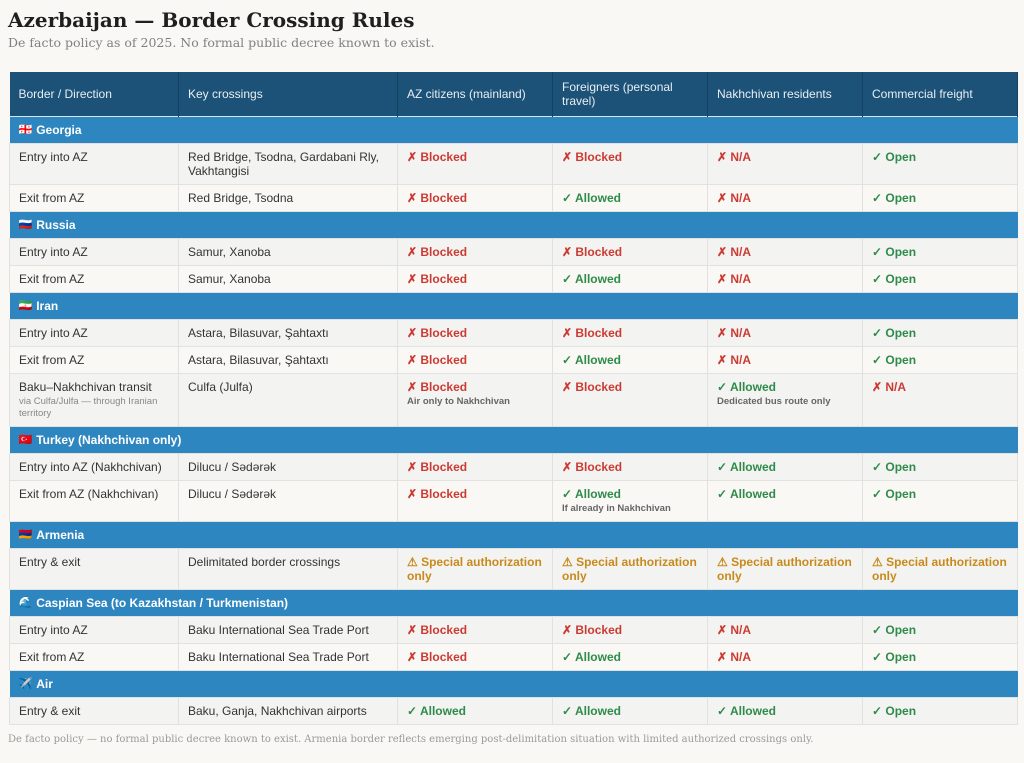 This screenshot has width=1024, height=763. I want to click on crossings-cell: Dilucu / Sədərək, so click(288, 501).